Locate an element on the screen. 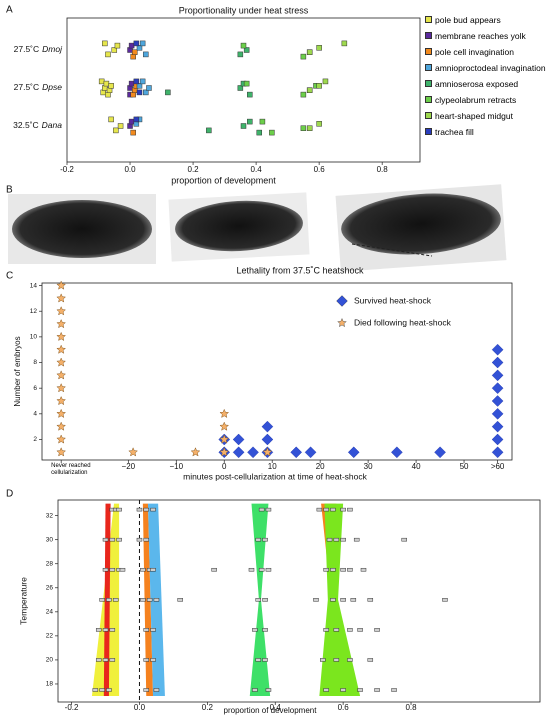  y-tick-label: 32 is located at coordinates (50, 515).